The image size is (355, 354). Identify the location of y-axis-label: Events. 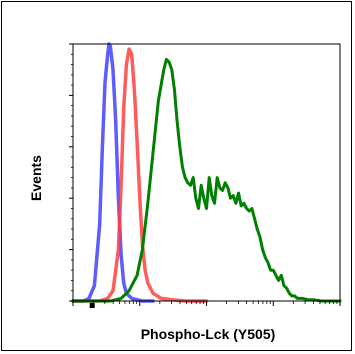
(36, 178).